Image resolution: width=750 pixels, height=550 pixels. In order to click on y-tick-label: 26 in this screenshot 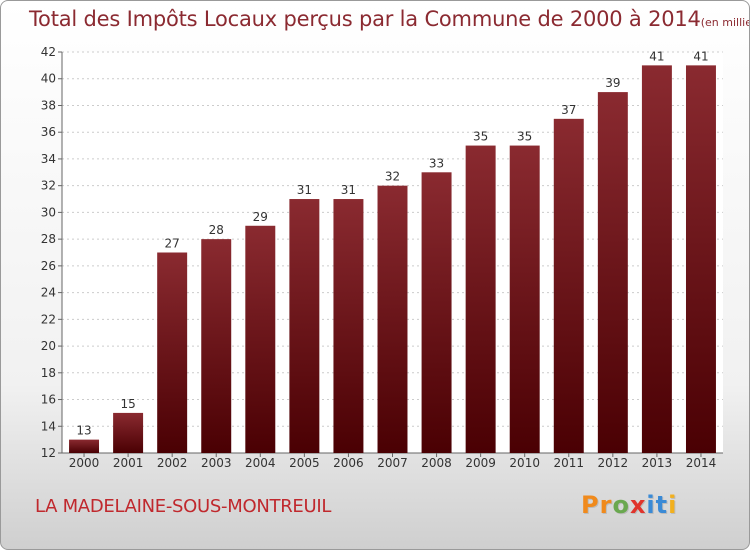, I will do `click(48, 266)`.